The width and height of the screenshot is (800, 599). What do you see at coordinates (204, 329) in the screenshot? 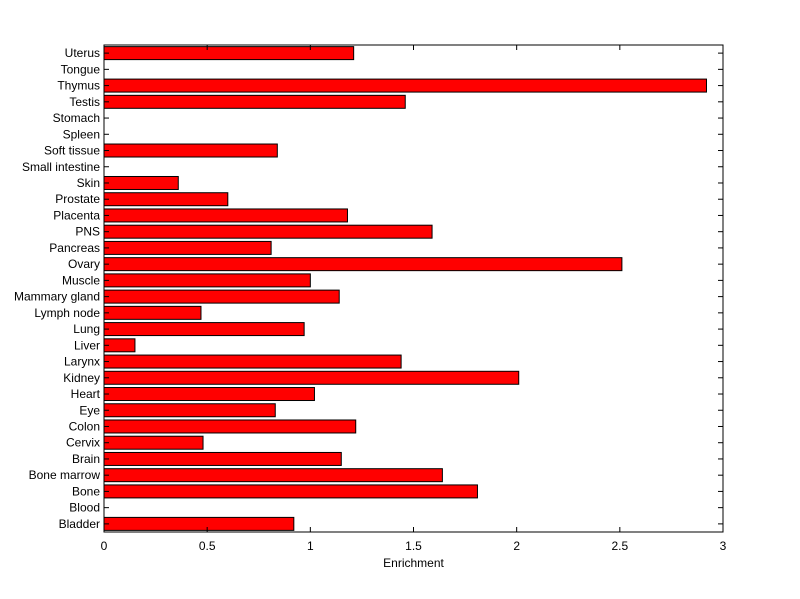
I see `bar-lung` at bounding box center [204, 329].